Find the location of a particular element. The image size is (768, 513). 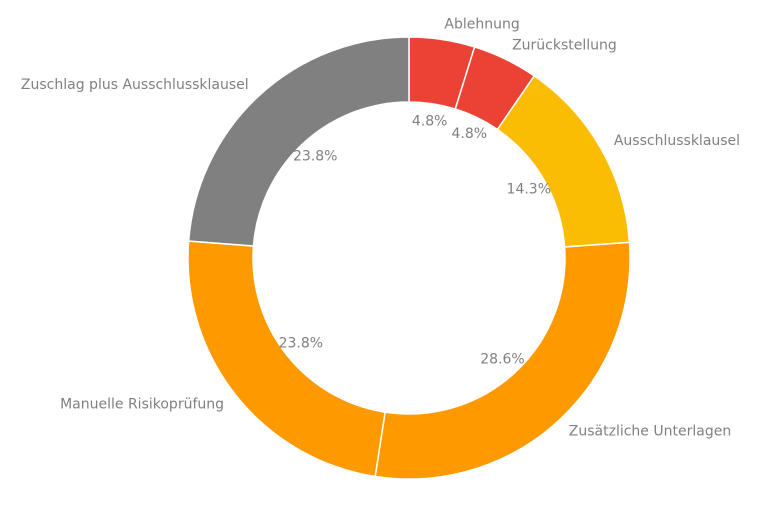

slice-percent-zuschlag-plus-ausschlussklausel: 23.8% is located at coordinates (315, 157).